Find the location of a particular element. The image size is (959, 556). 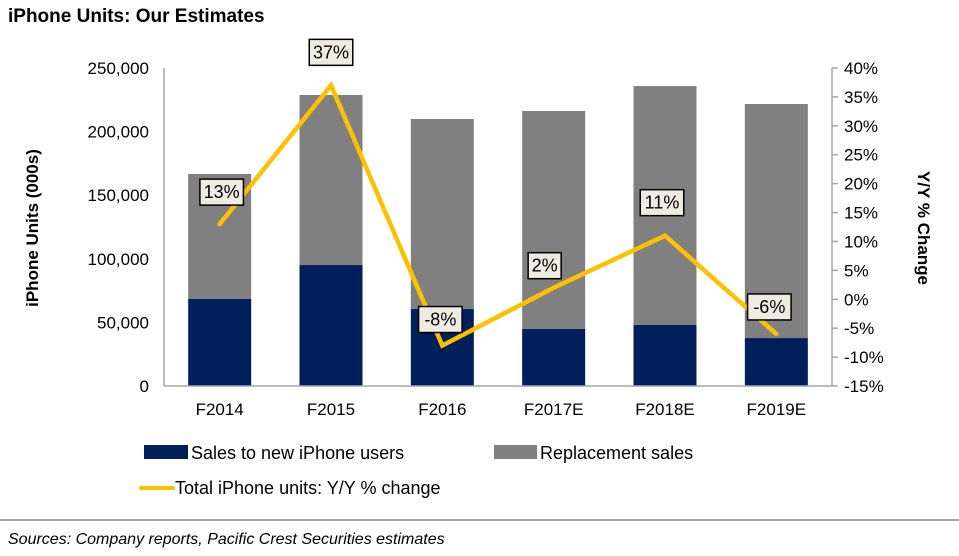

y-tick-label: 100,000 is located at coordinates (118, 259).